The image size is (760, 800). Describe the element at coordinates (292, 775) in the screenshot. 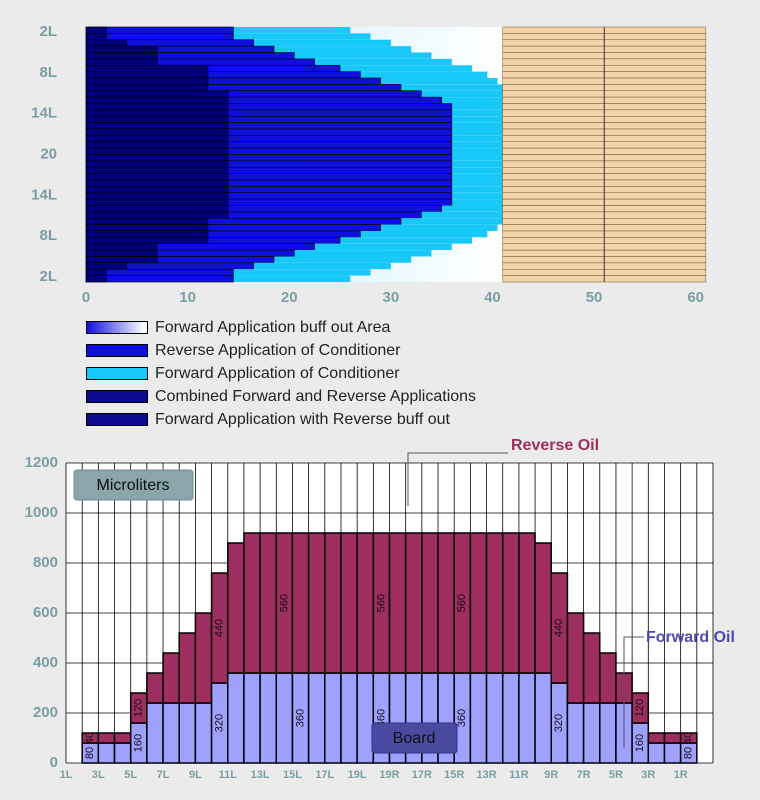

I see `x-tick-label: 15L` at that location.